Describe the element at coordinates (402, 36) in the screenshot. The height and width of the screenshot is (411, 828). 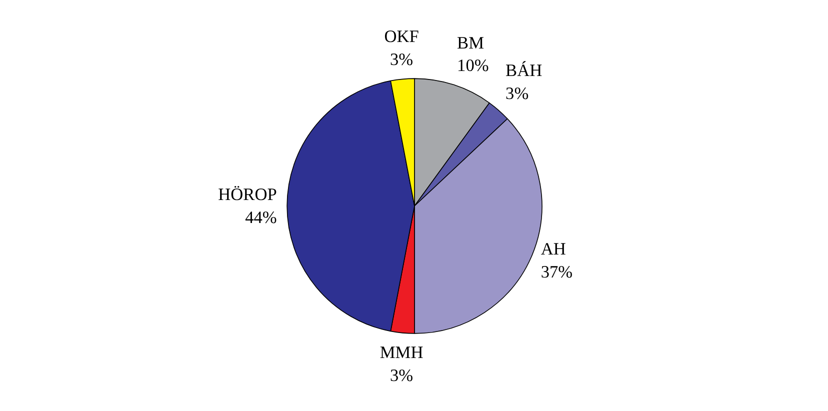
I see `slice-label: OKF` at that location.